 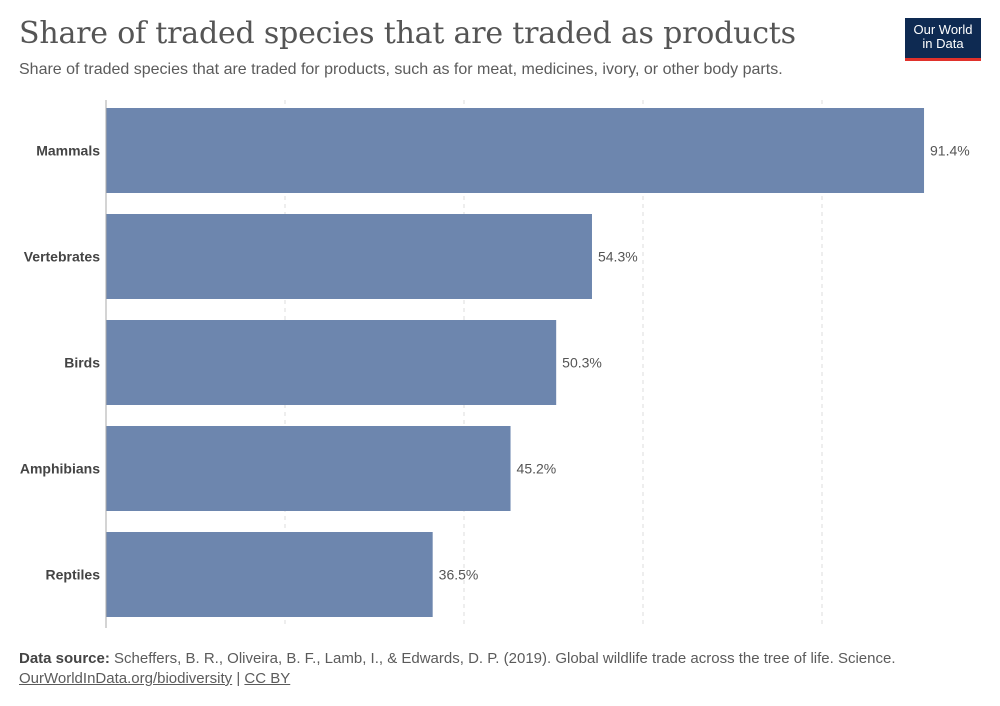 What do you see at coordinates (267, 678) in the screenshot?
I see `license-link: CC BY` at bounding box center [267, 678].